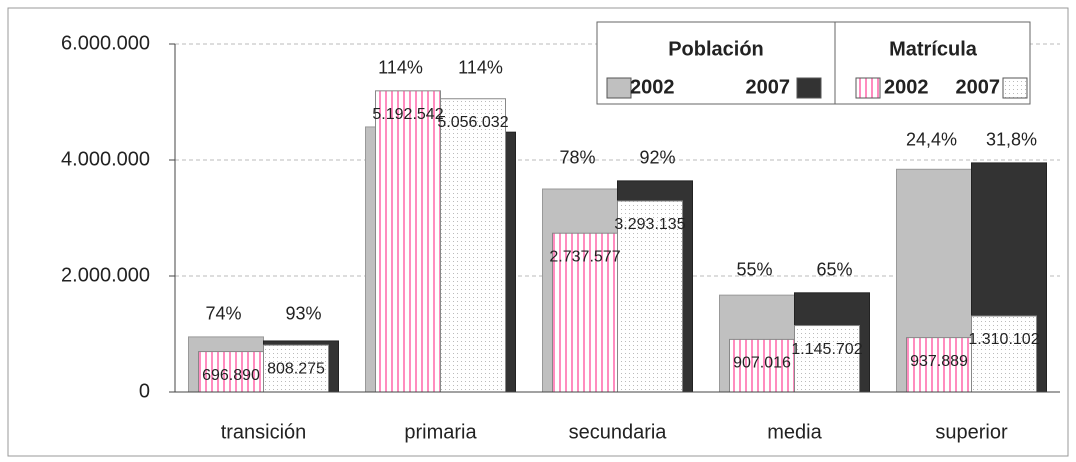 The height and width of the screenshot is (462, 1076). Describe the element at coordinates (105, 43) in the screenshot. I see `y-tick-label: 6.000.000` at that location.